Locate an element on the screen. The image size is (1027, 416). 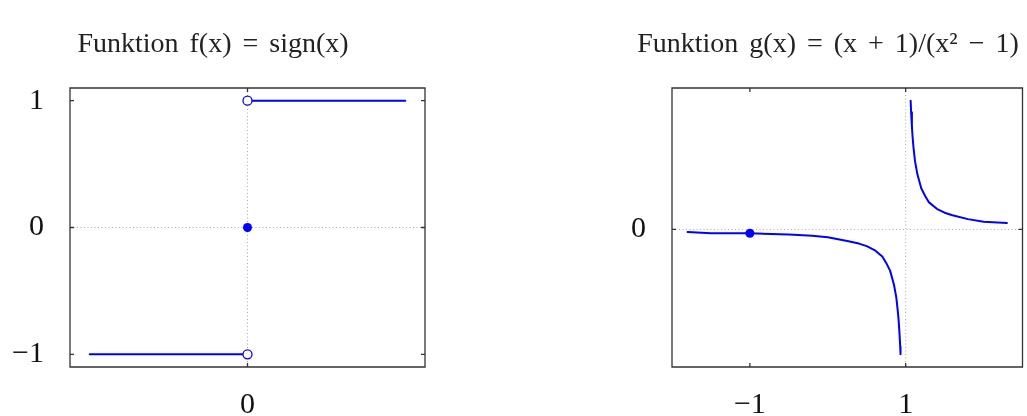
x-tick-label: 1 is located at coordinates (906, 400).